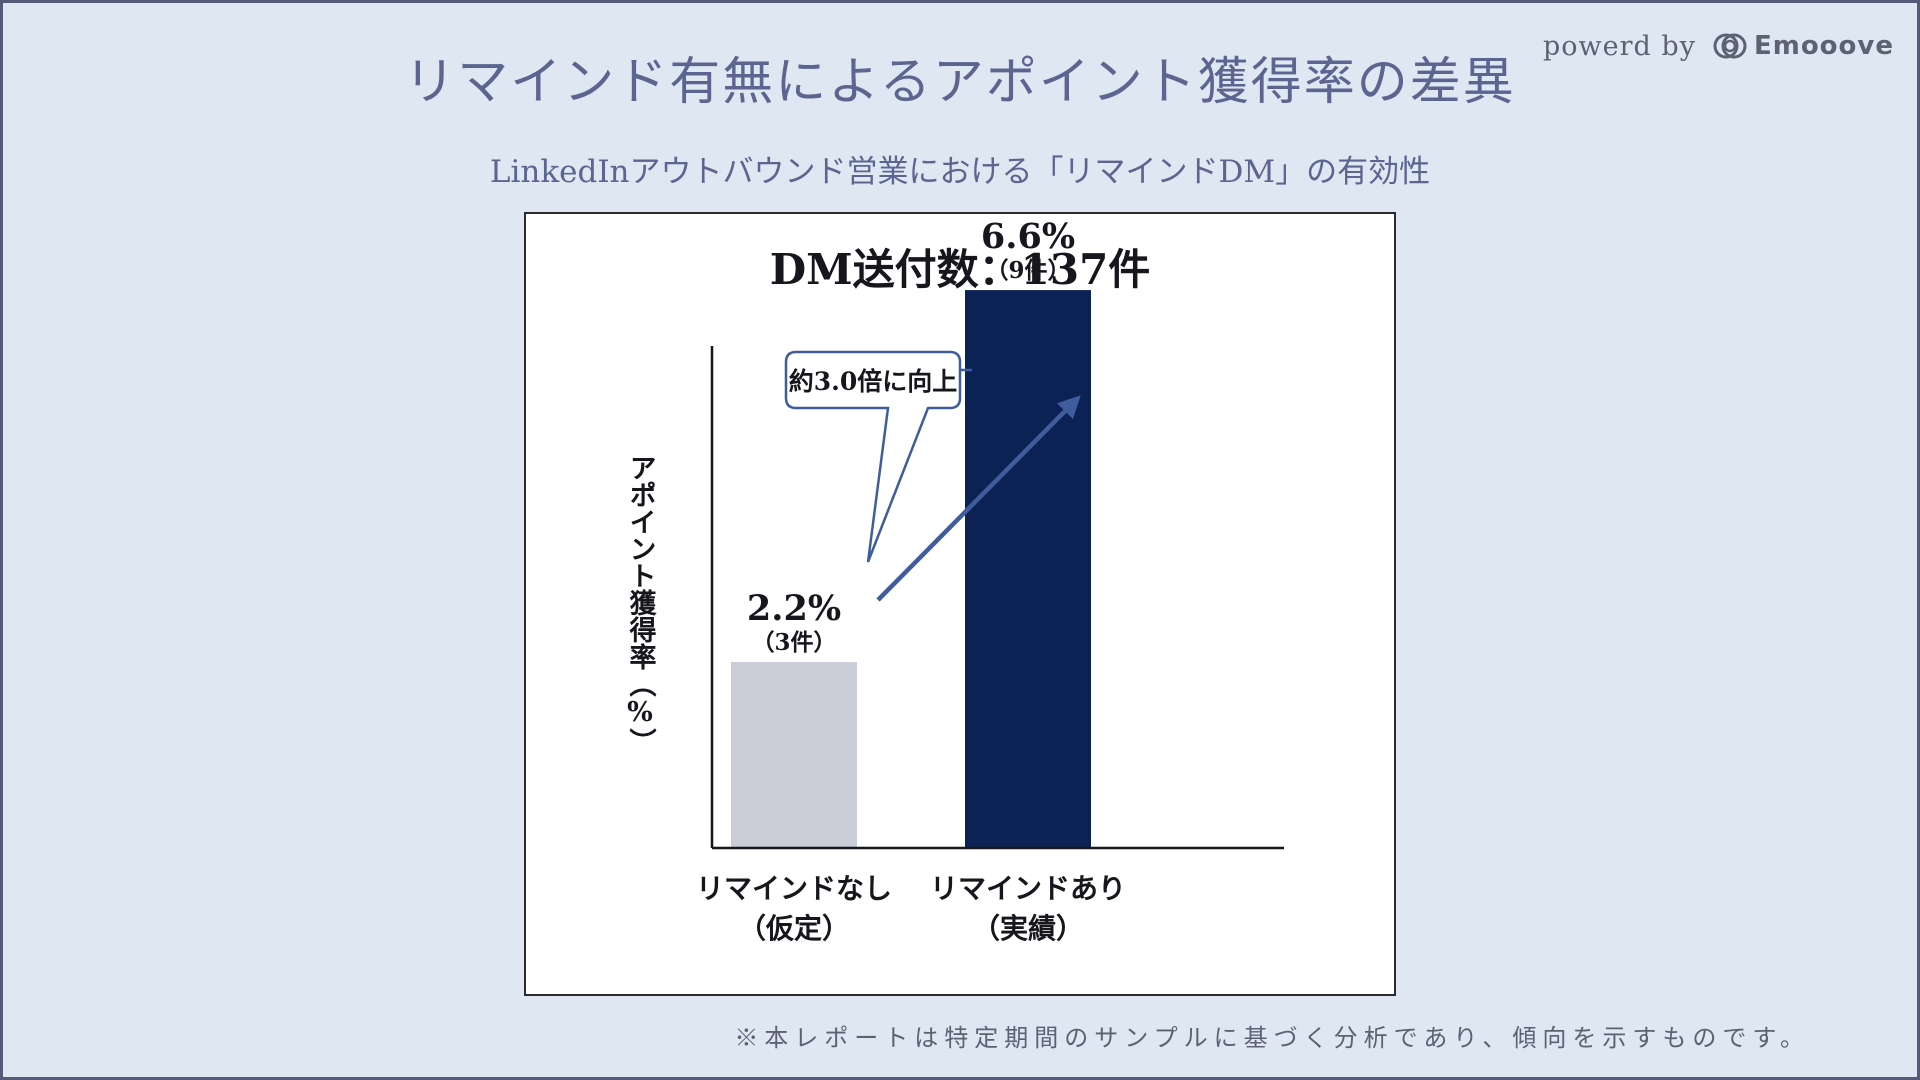 This screenshot has width=1920, height=1080. What do you see at coordinates (873, 456) in the screenshot?
I see `callout-bubble` at bounding box center [873, 456].